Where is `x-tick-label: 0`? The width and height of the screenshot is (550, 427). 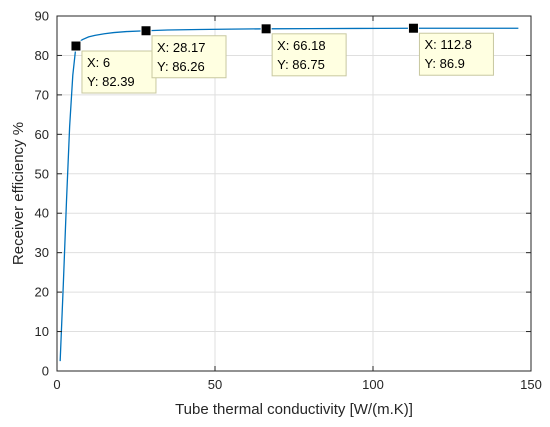
x-tick-label: 0 is located at coordinates (56, 384).